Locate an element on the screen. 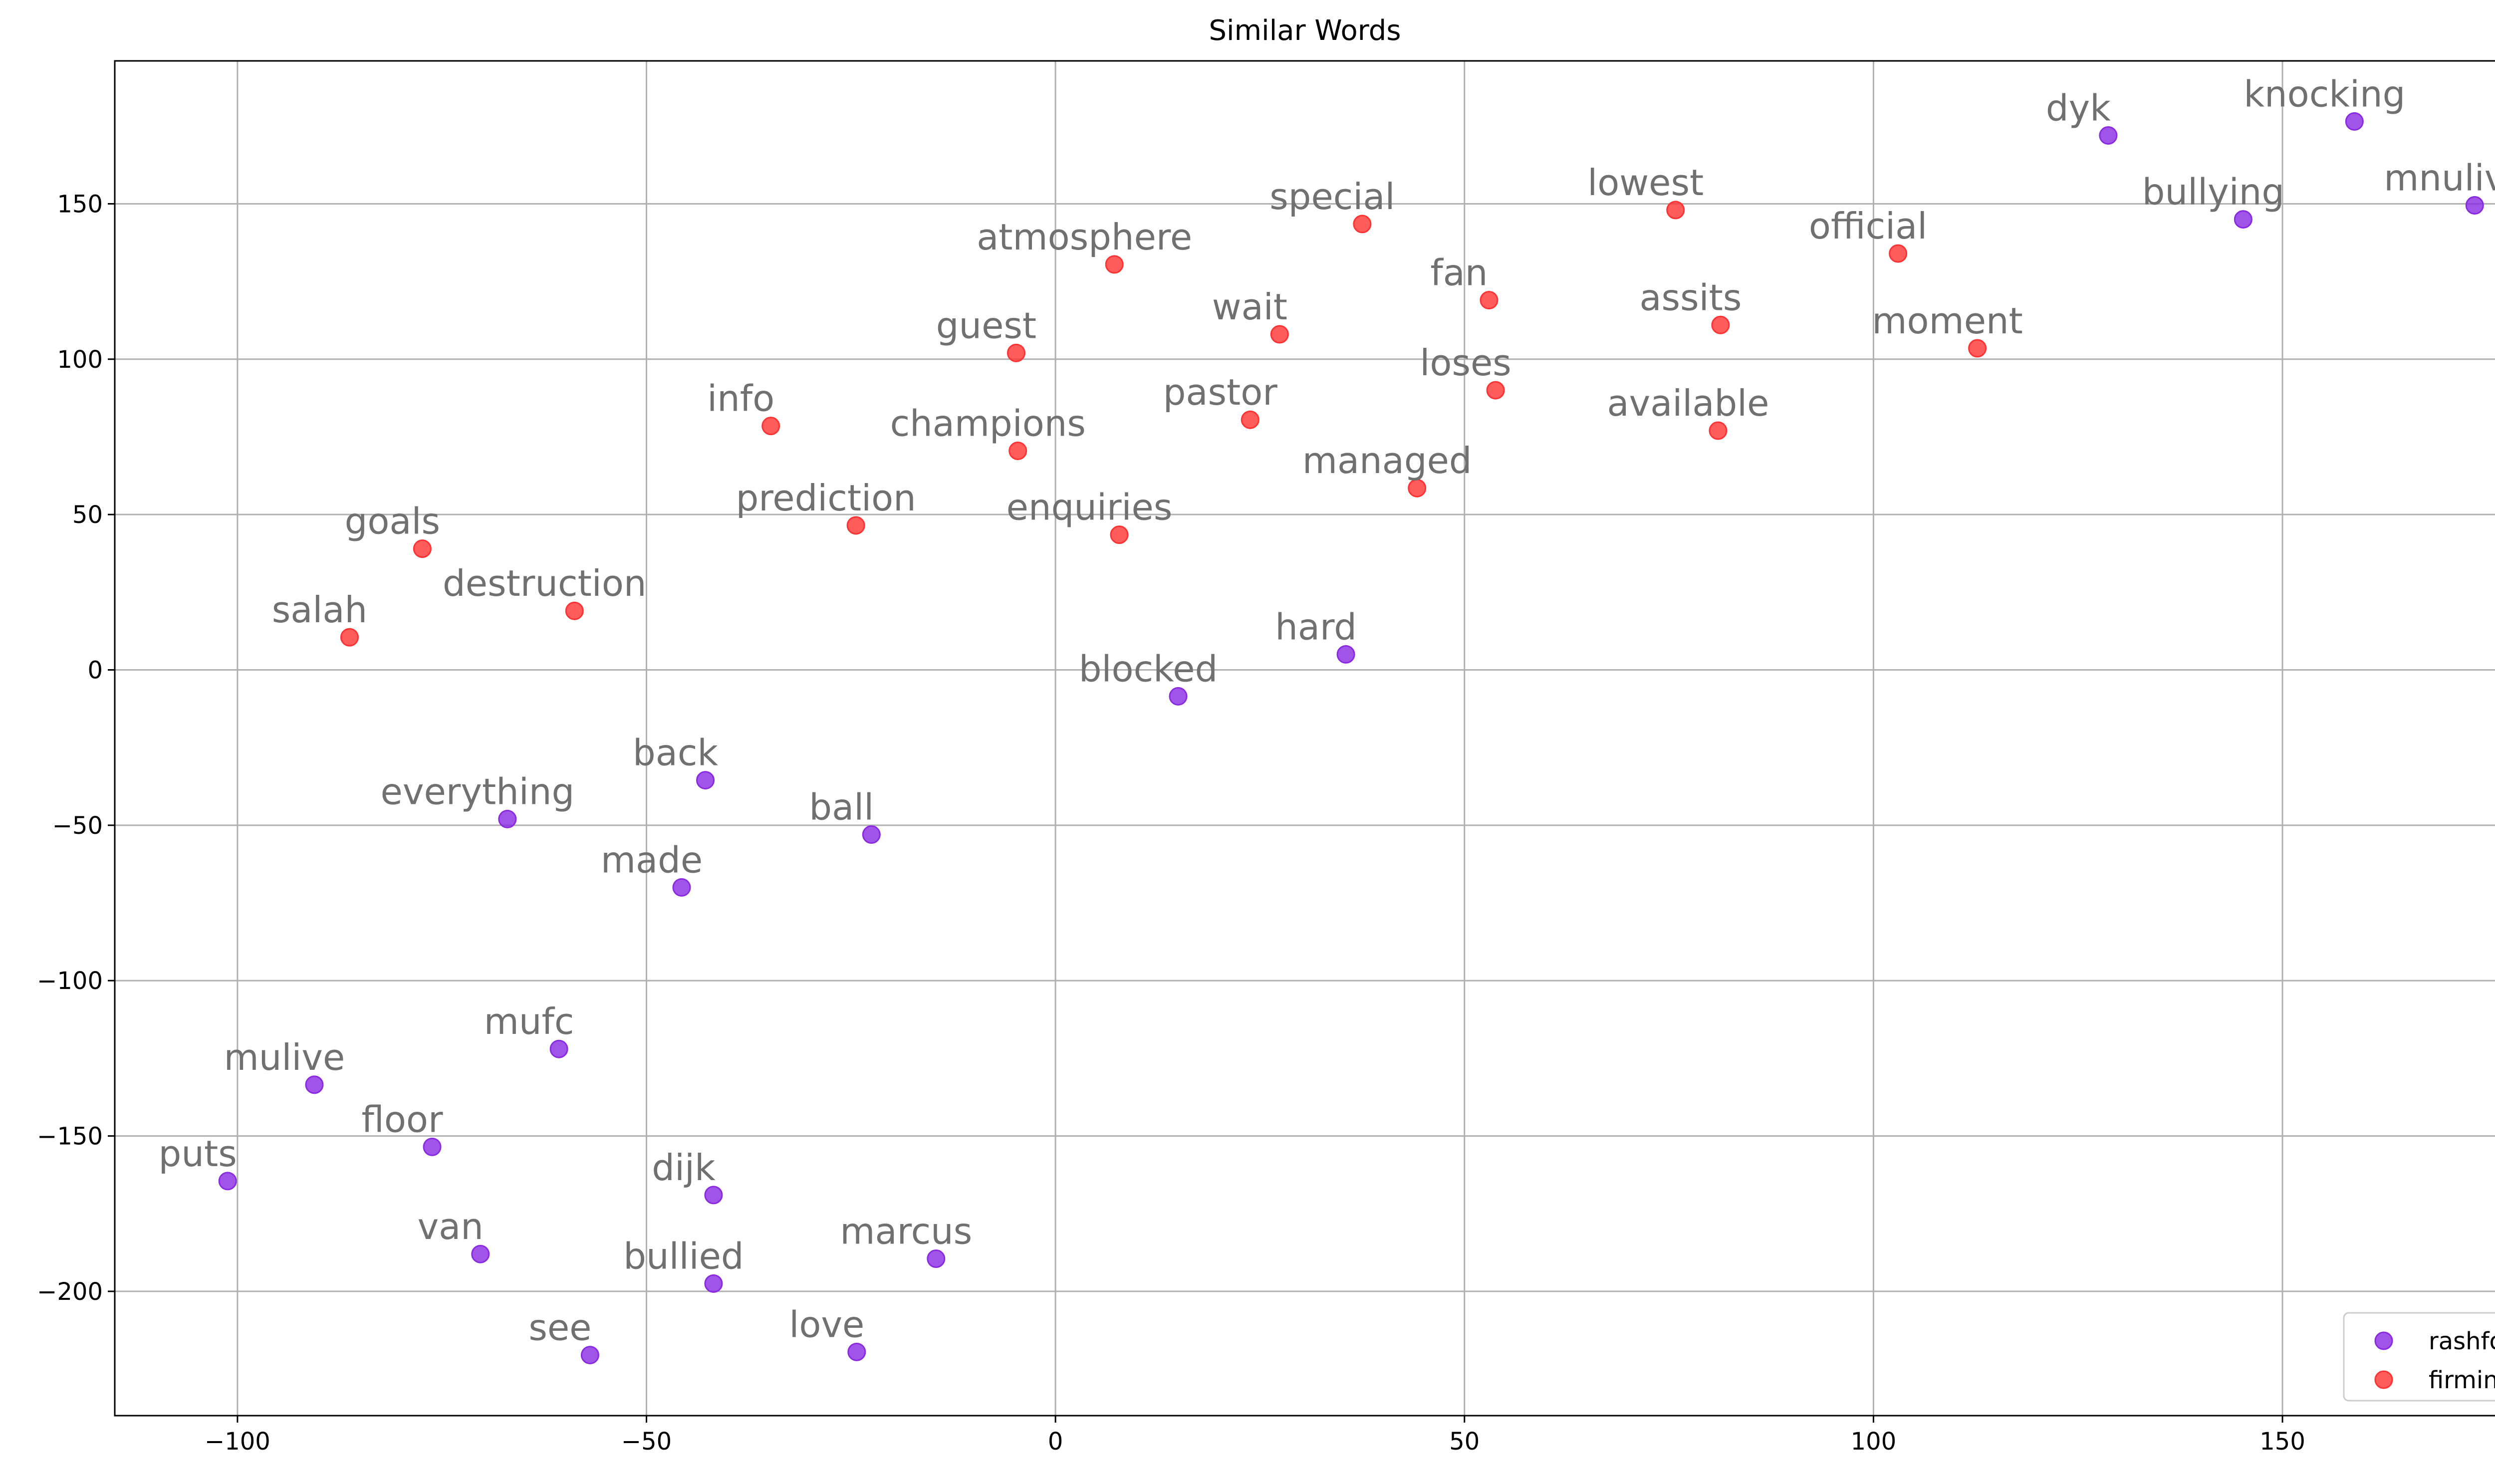 The height and width of the screenshot is (1484, 2495). word-label-loses: loses is located at coordinates (1465, 363).